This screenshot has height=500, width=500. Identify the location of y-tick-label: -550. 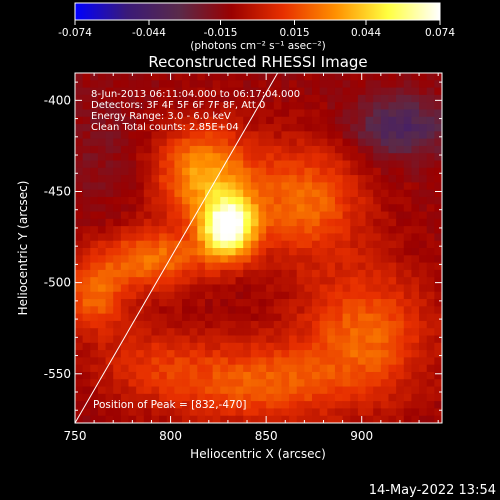
(57, 374).